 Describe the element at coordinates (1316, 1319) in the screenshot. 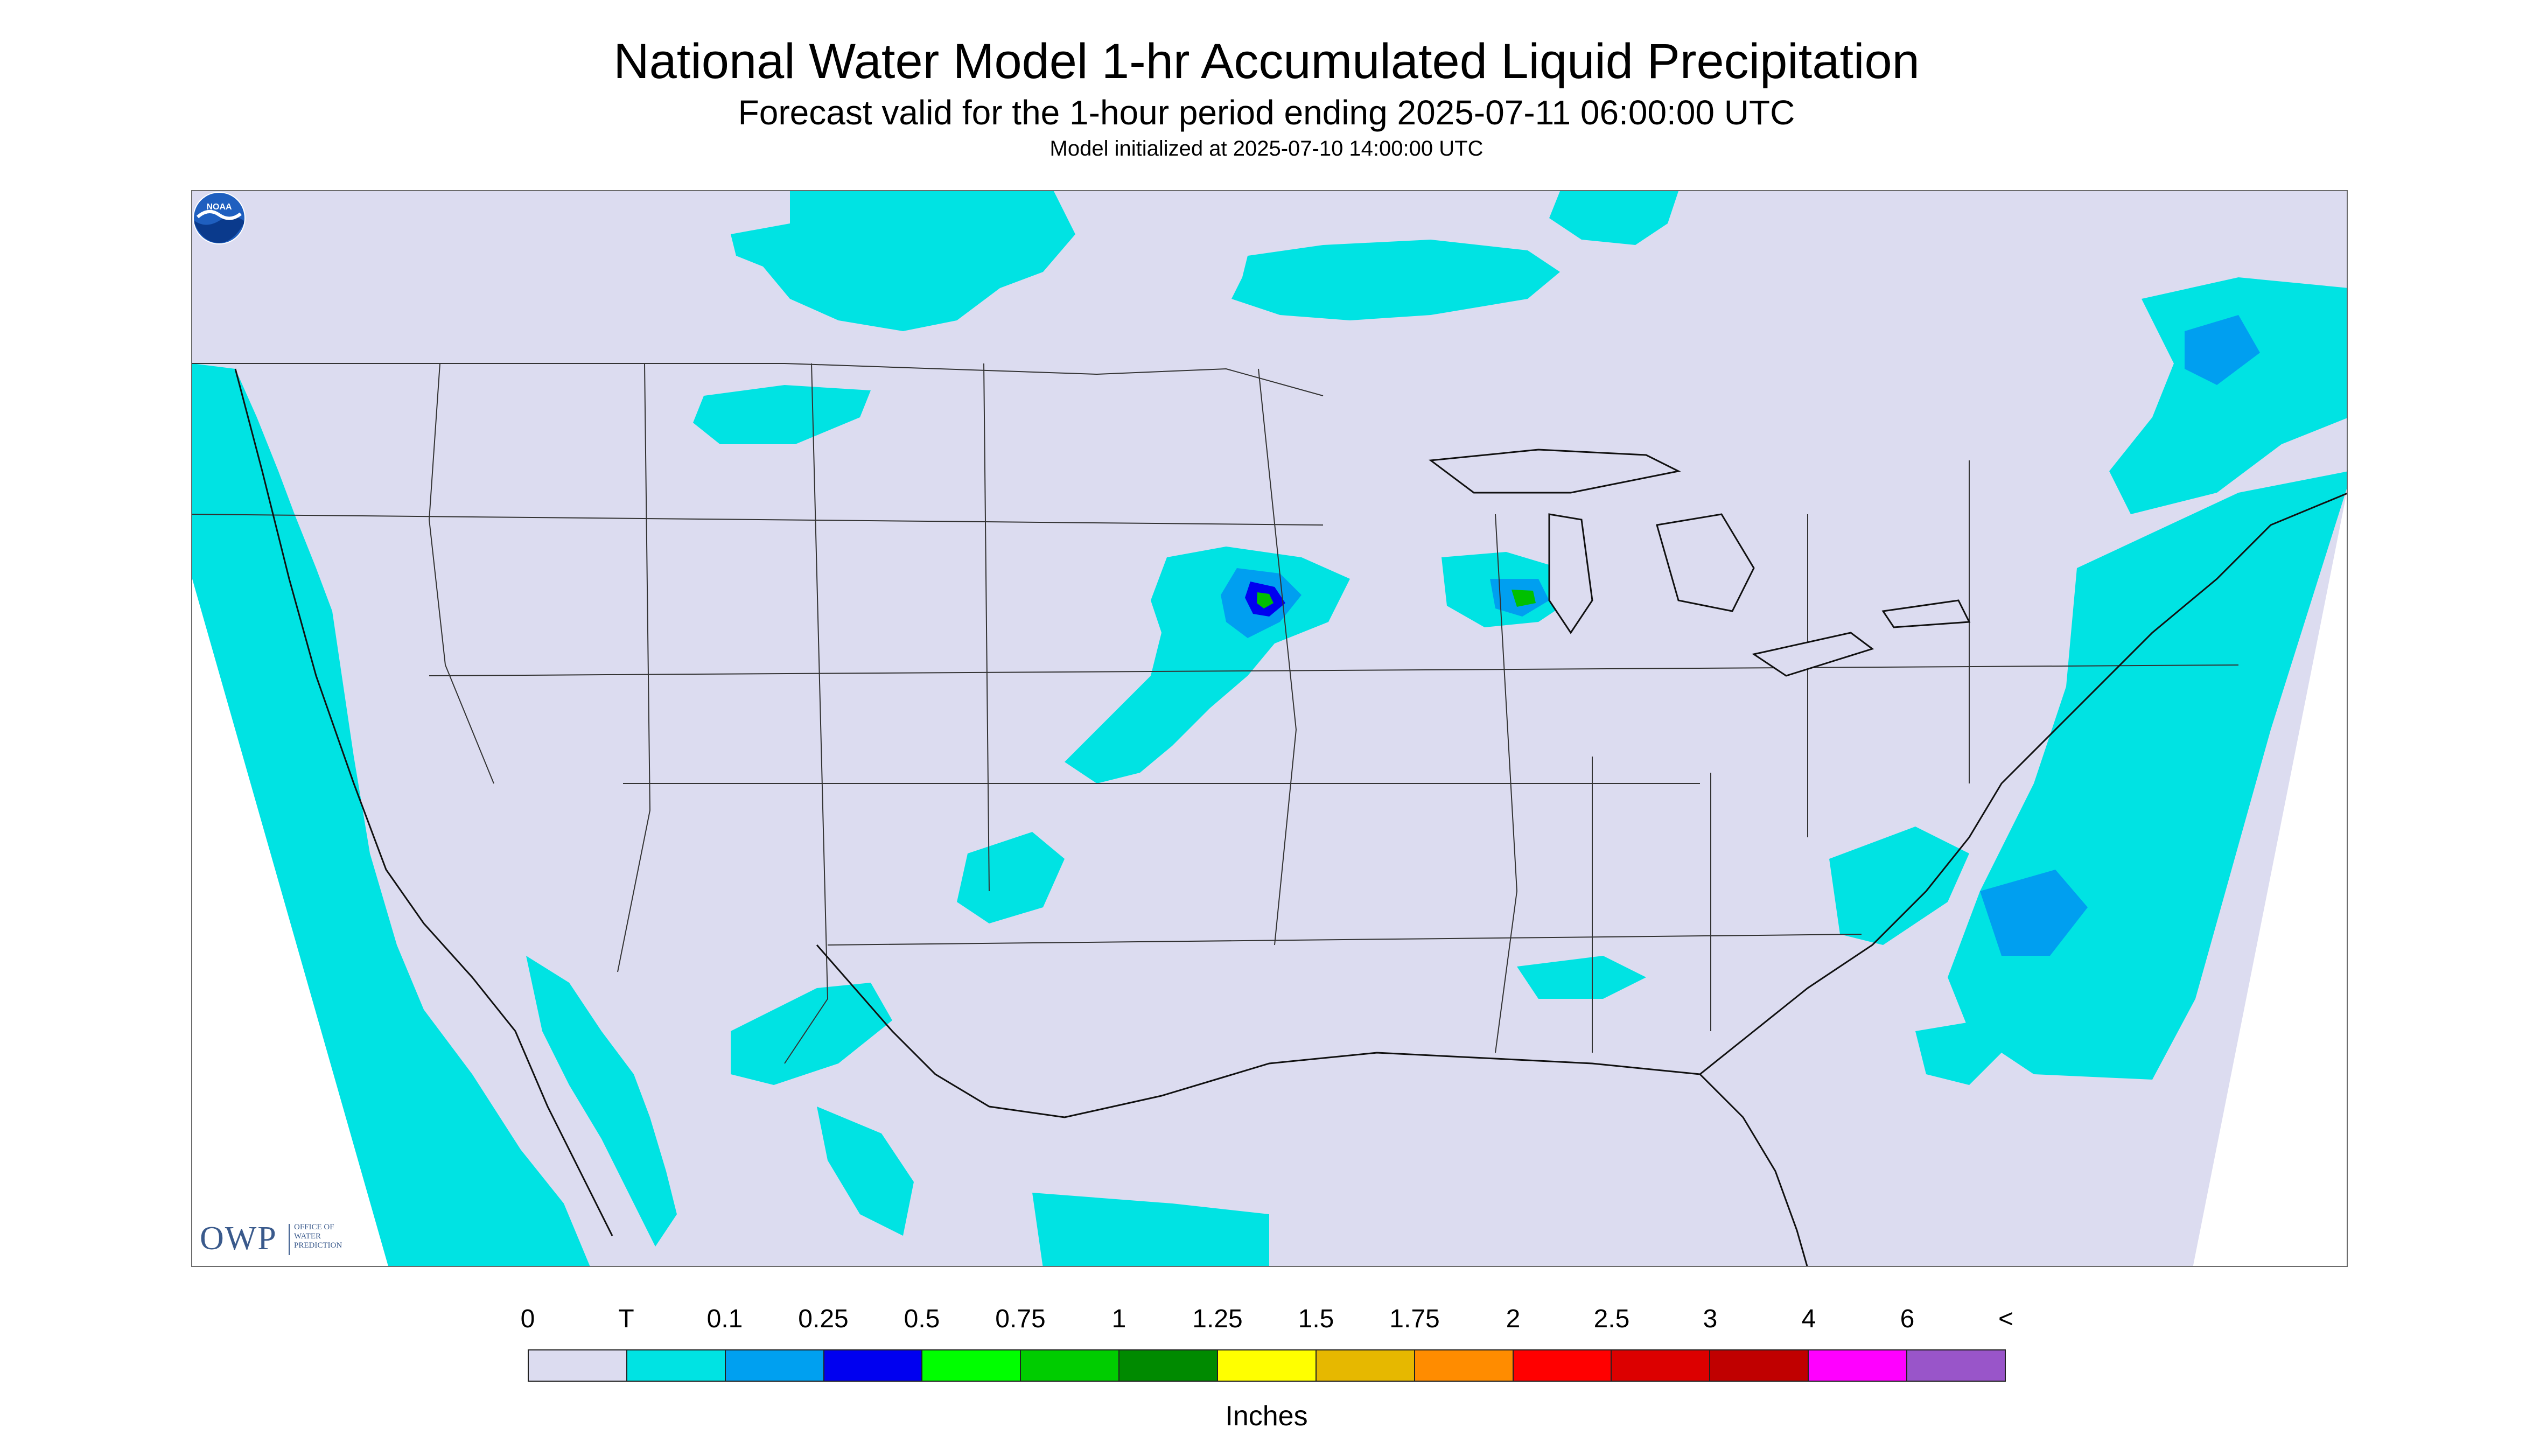

I see `legend-label: 1.5` at that location.